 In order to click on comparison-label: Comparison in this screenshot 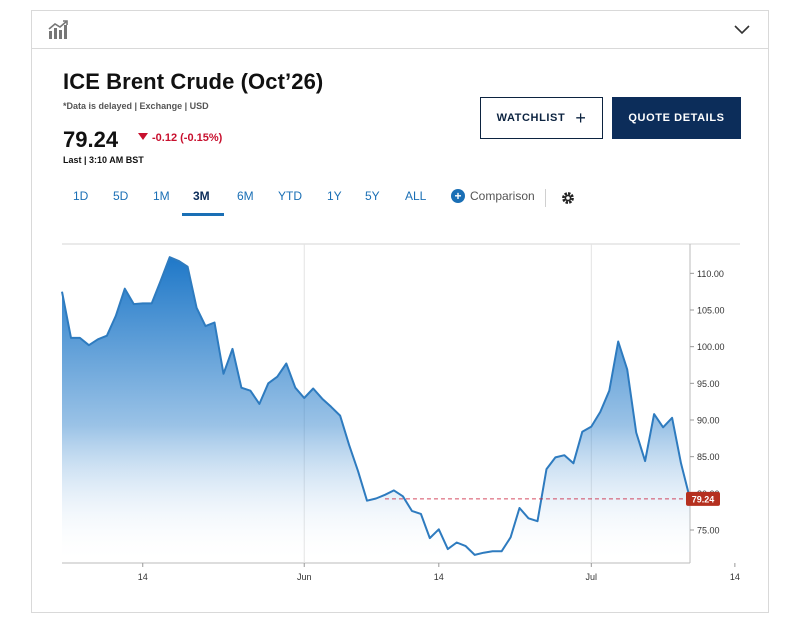, I will do `click(502, 196)`.